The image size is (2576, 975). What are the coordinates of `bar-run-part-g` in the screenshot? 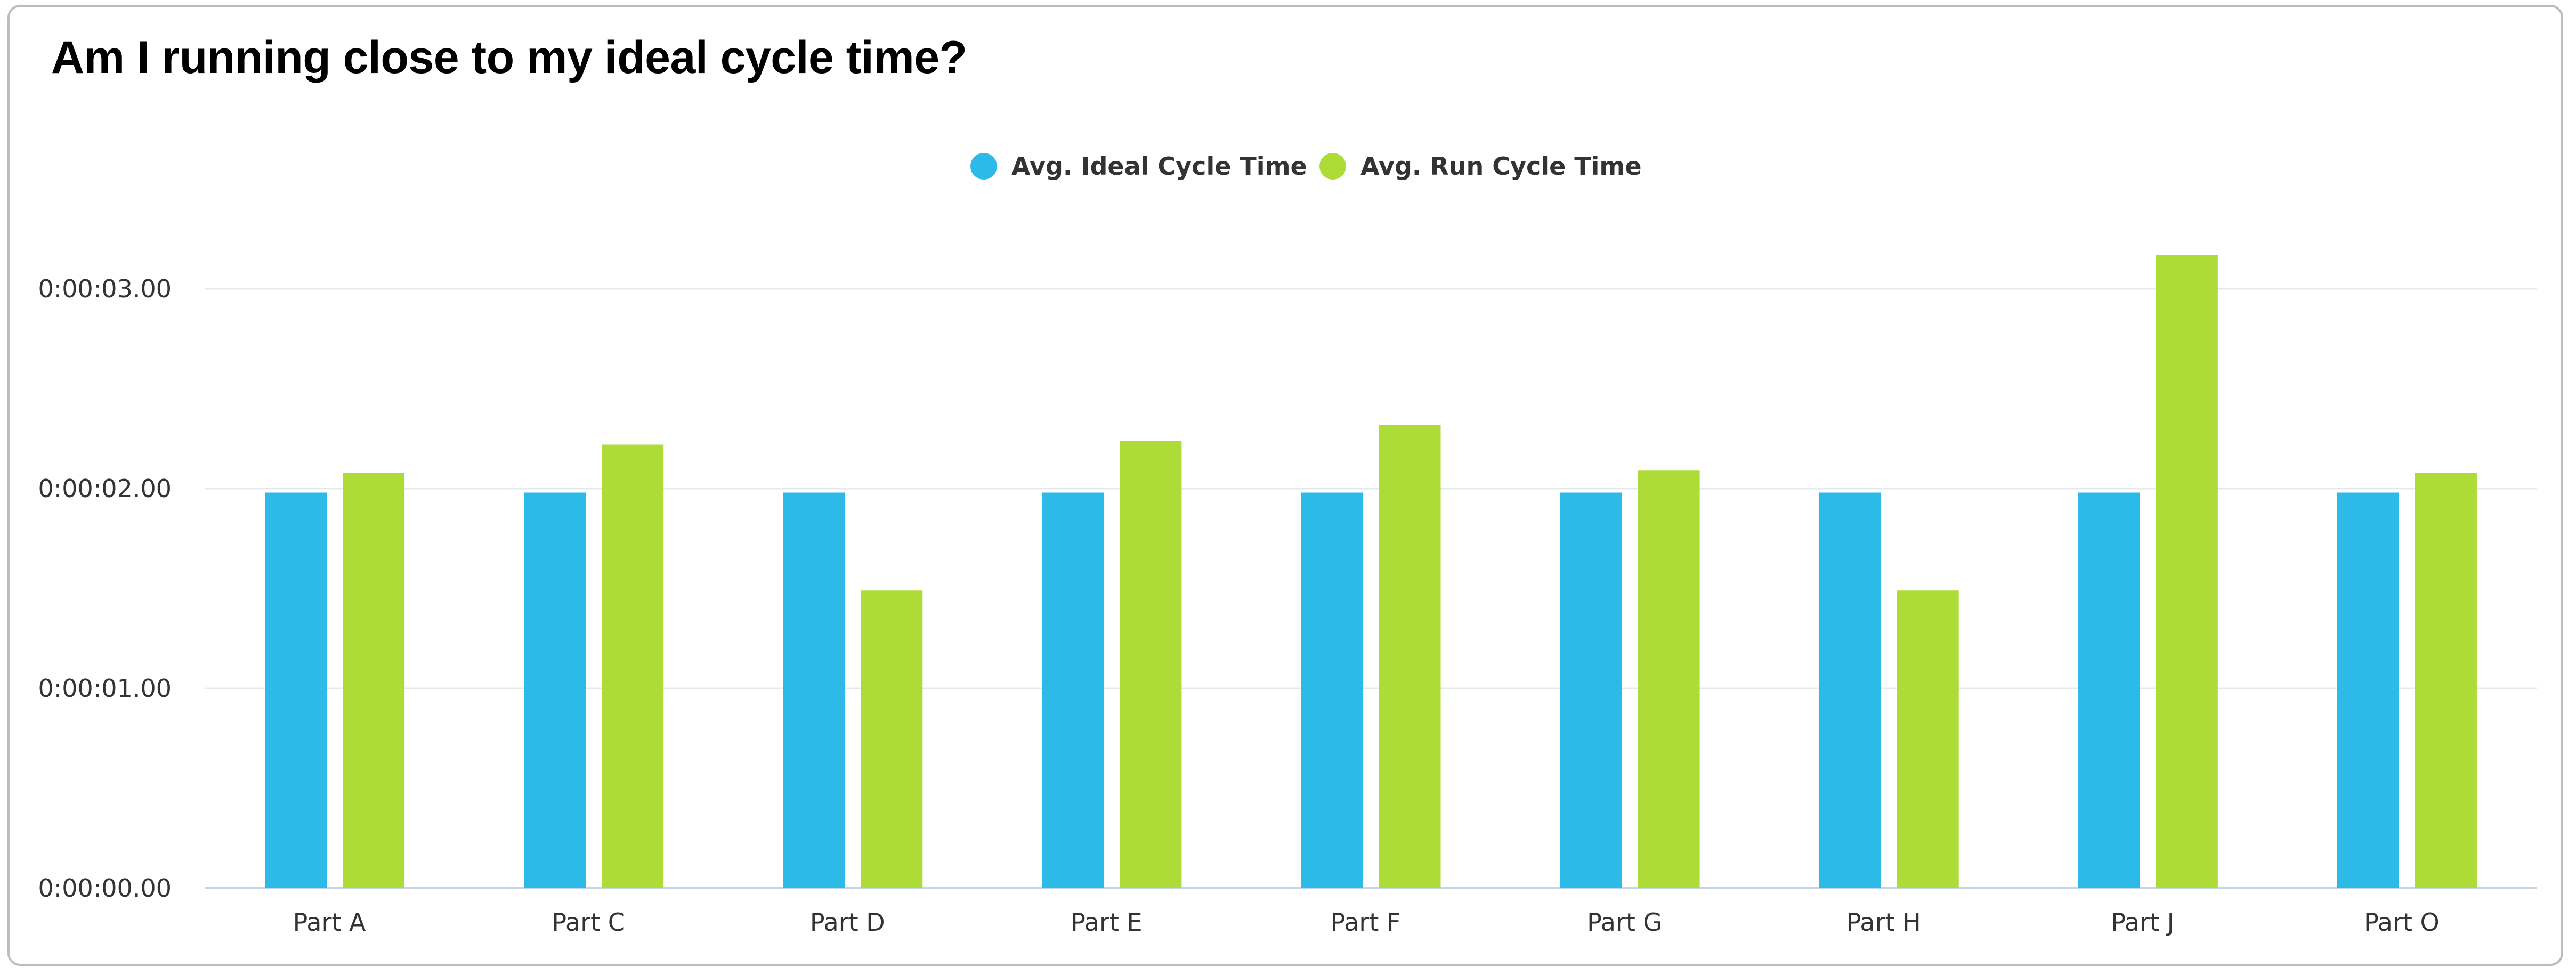 It's located at (1669, 679).